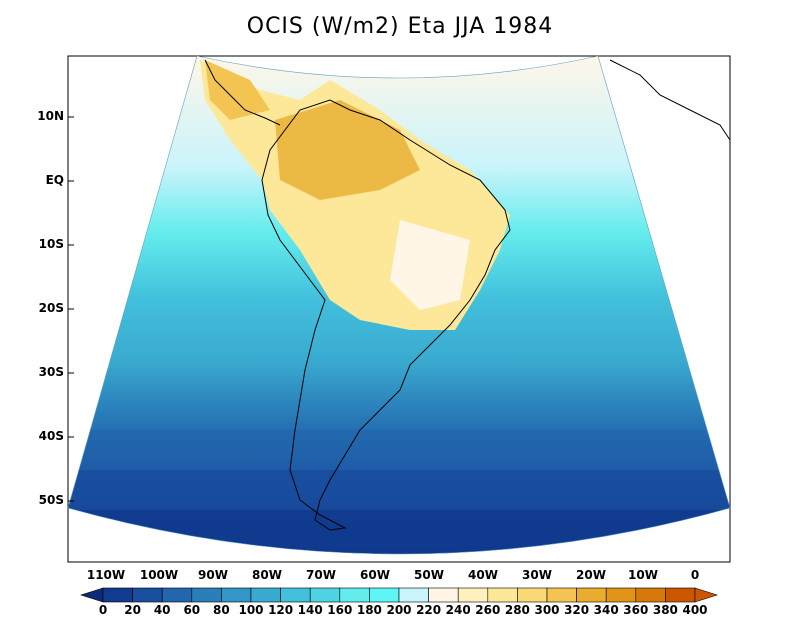 This screenshot has width=800, height=618. What do you see at coordinates (51, 308) in the screenshot?
I see `lat-label-20s: 20S` at bounding box center [51, 308].